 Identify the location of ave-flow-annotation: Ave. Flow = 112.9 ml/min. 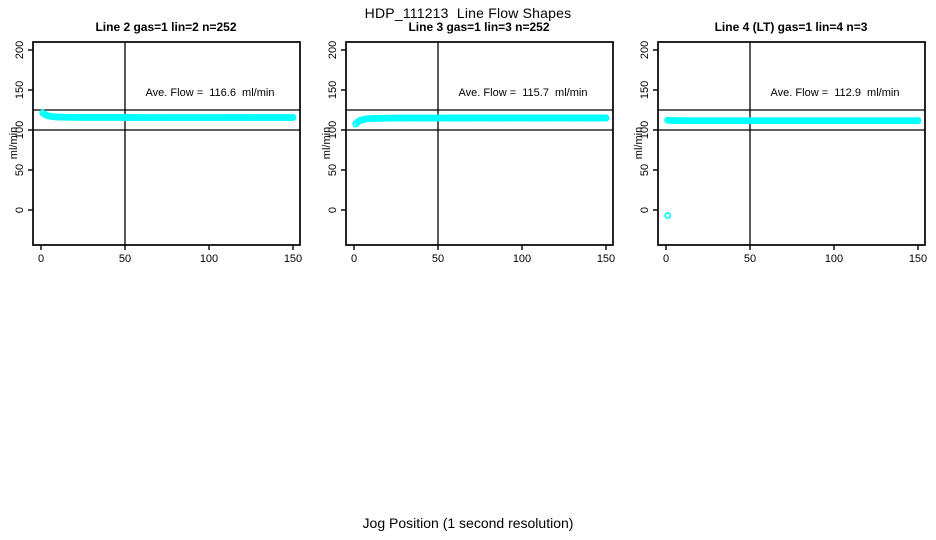
(835, 93).